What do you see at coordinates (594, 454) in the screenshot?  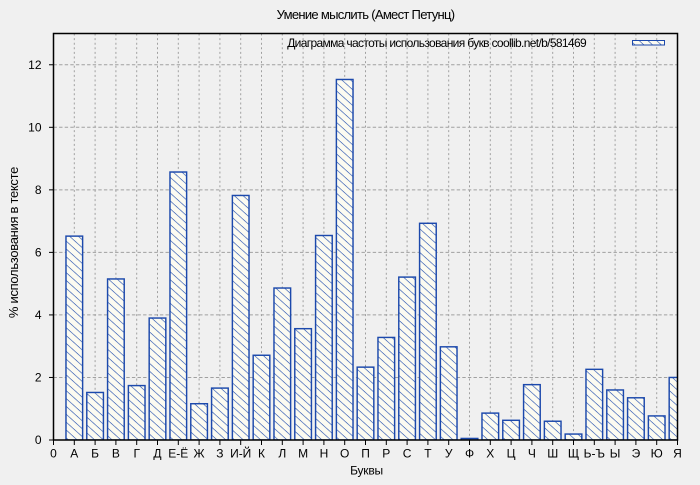 I see `svg-text: Ь-Ъ` at bounding box center [594, 454].